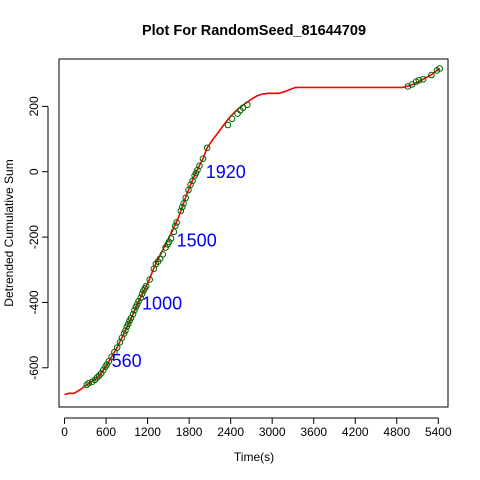 Image resolution: width=480 pixels, height=480 pixels. I want to click on x-axis: 0 600 1200 1800 2400 3000 3600 4200 4800 5400, so click(256, 428).